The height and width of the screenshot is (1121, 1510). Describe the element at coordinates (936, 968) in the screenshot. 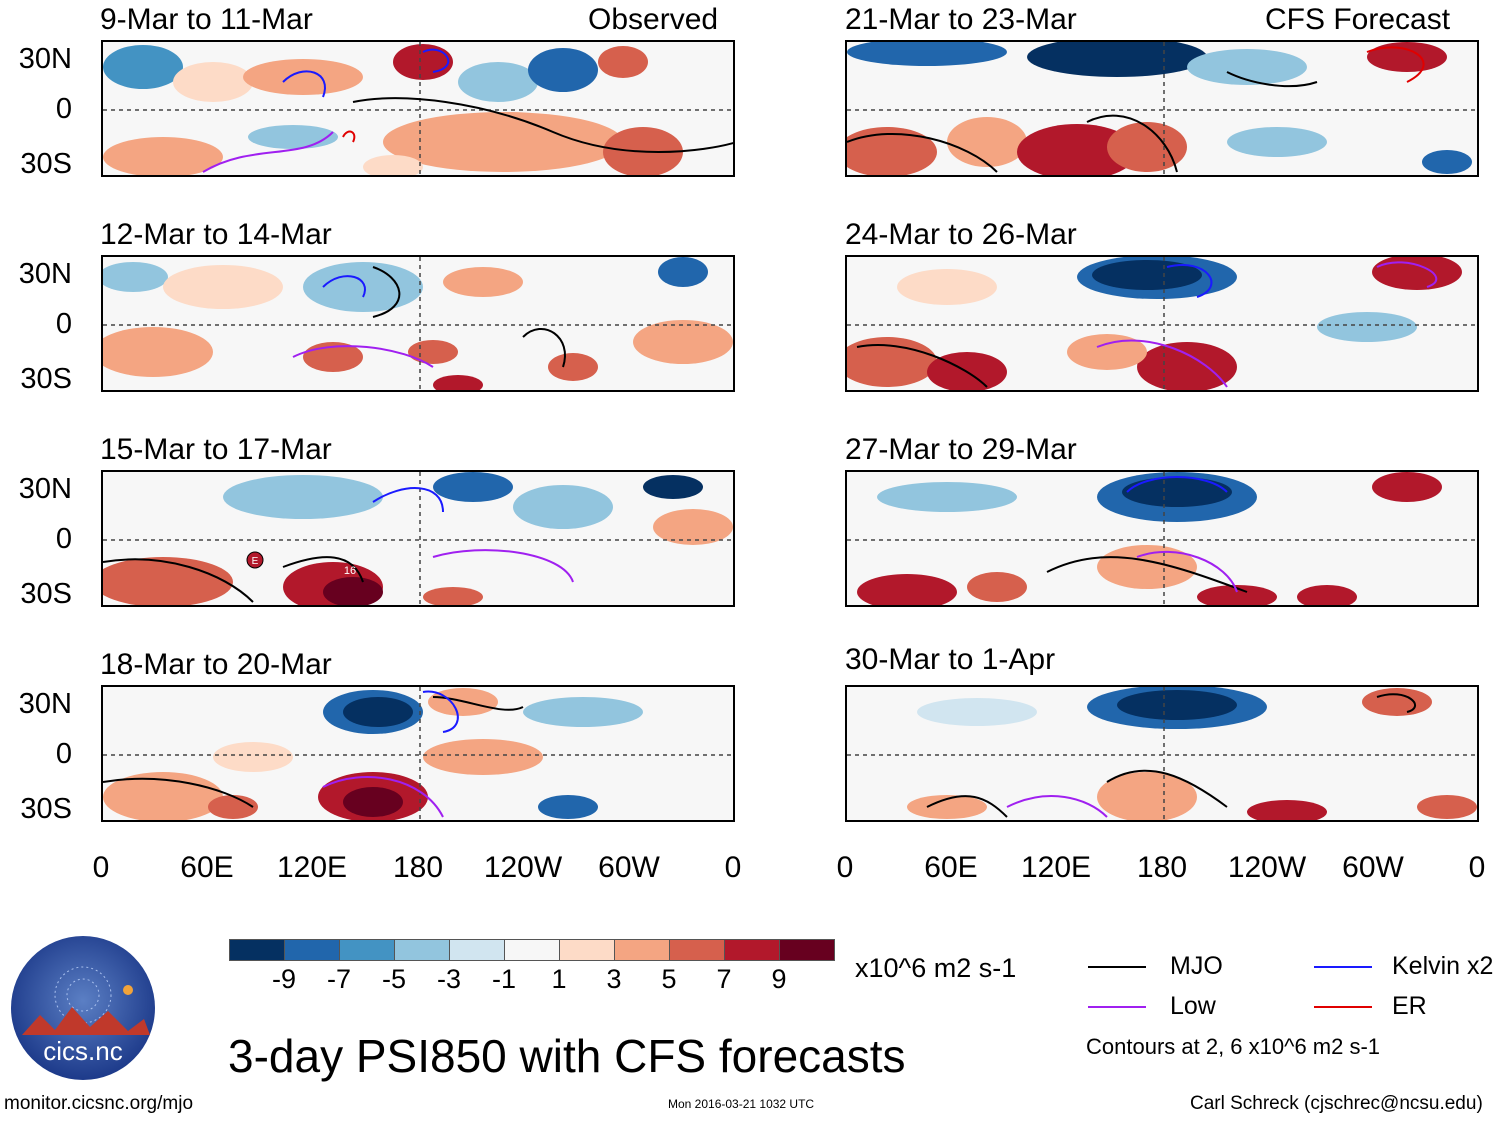

I see `colorbar-units: x10^6 m2 s-1` at that location.